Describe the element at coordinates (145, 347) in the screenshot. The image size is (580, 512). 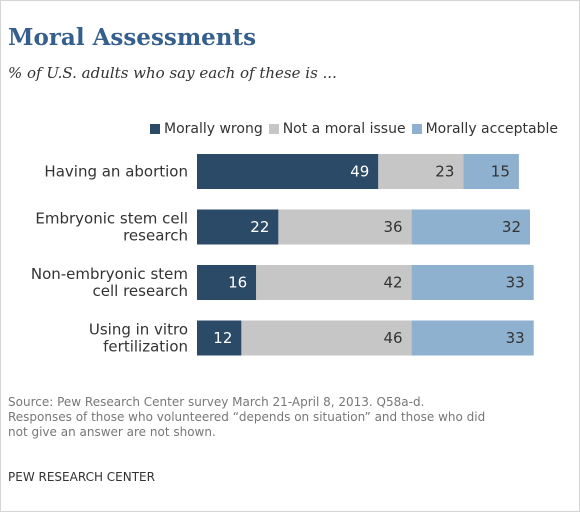
I see `category-label: fertilization` at that location.